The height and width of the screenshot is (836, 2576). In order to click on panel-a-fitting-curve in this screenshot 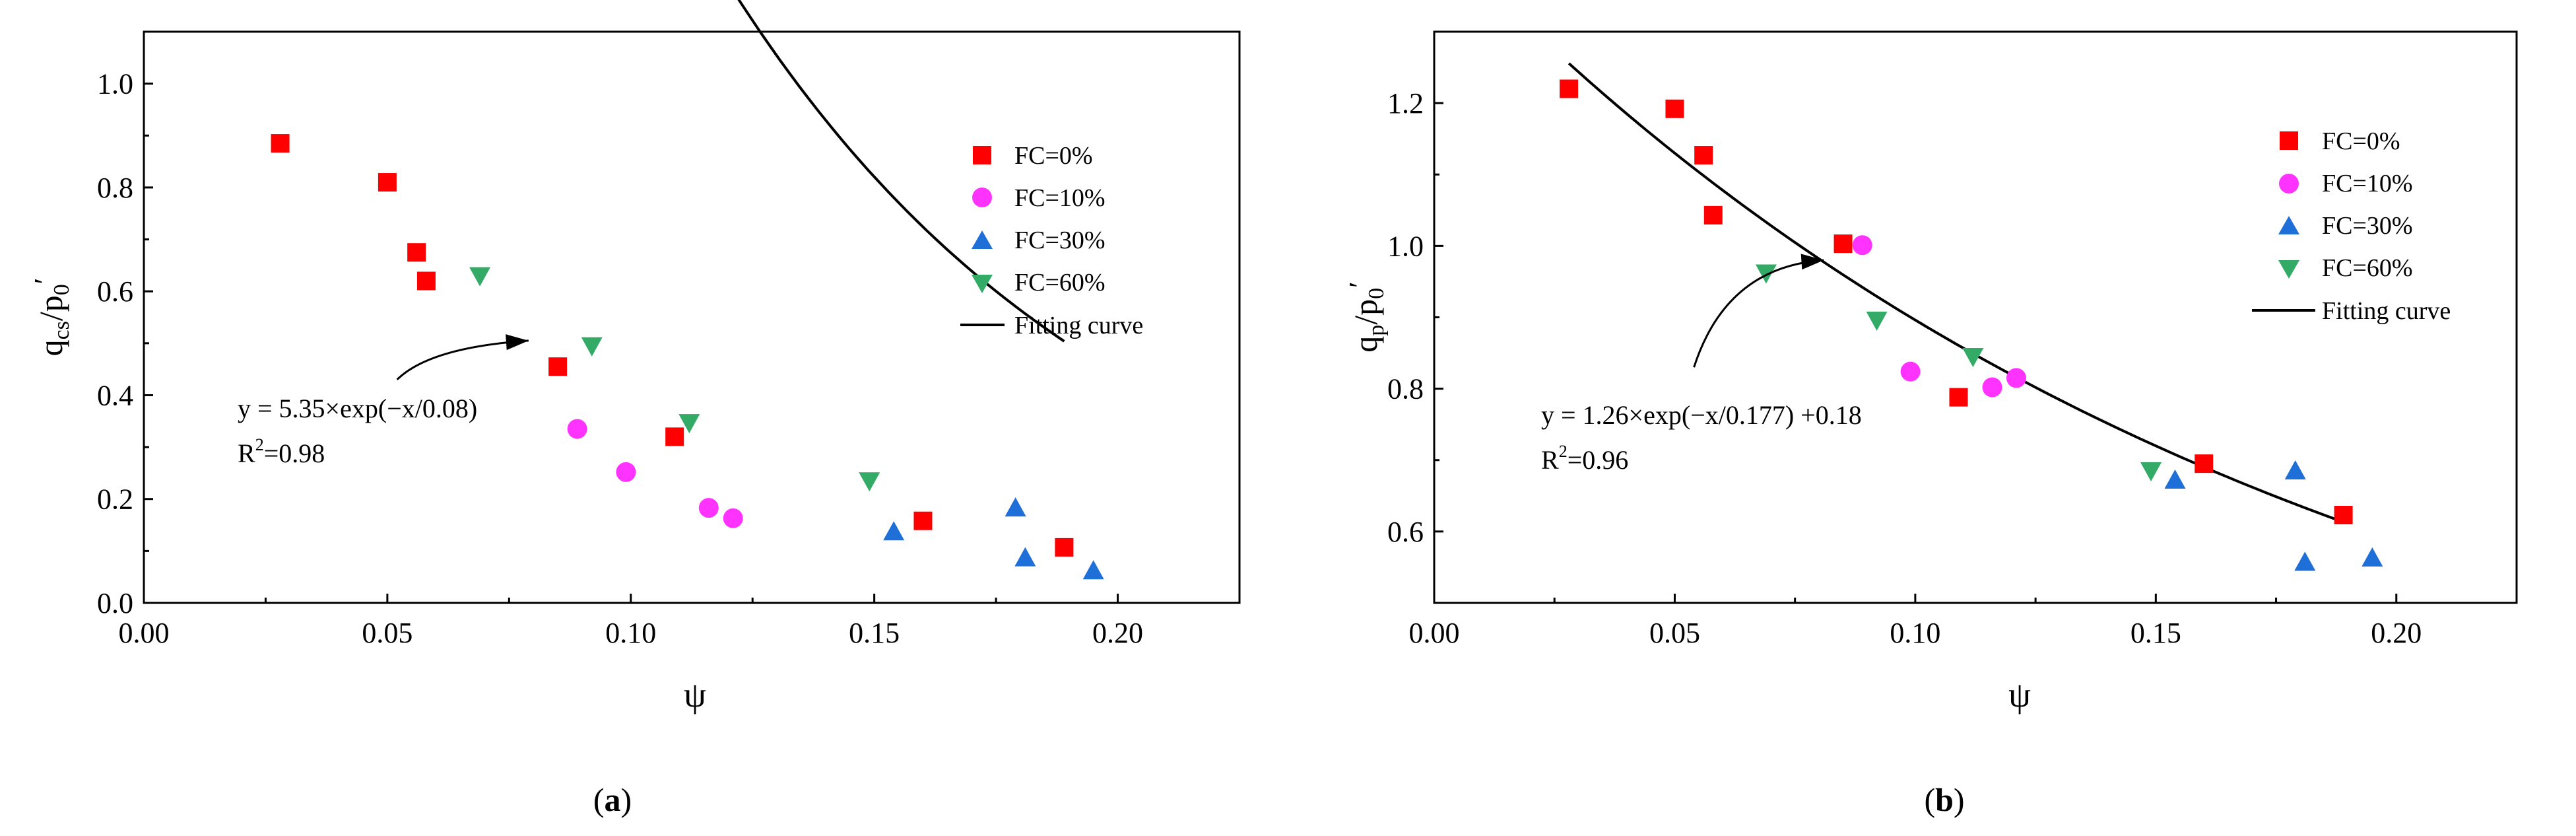, I will do `click(901, 171)`.